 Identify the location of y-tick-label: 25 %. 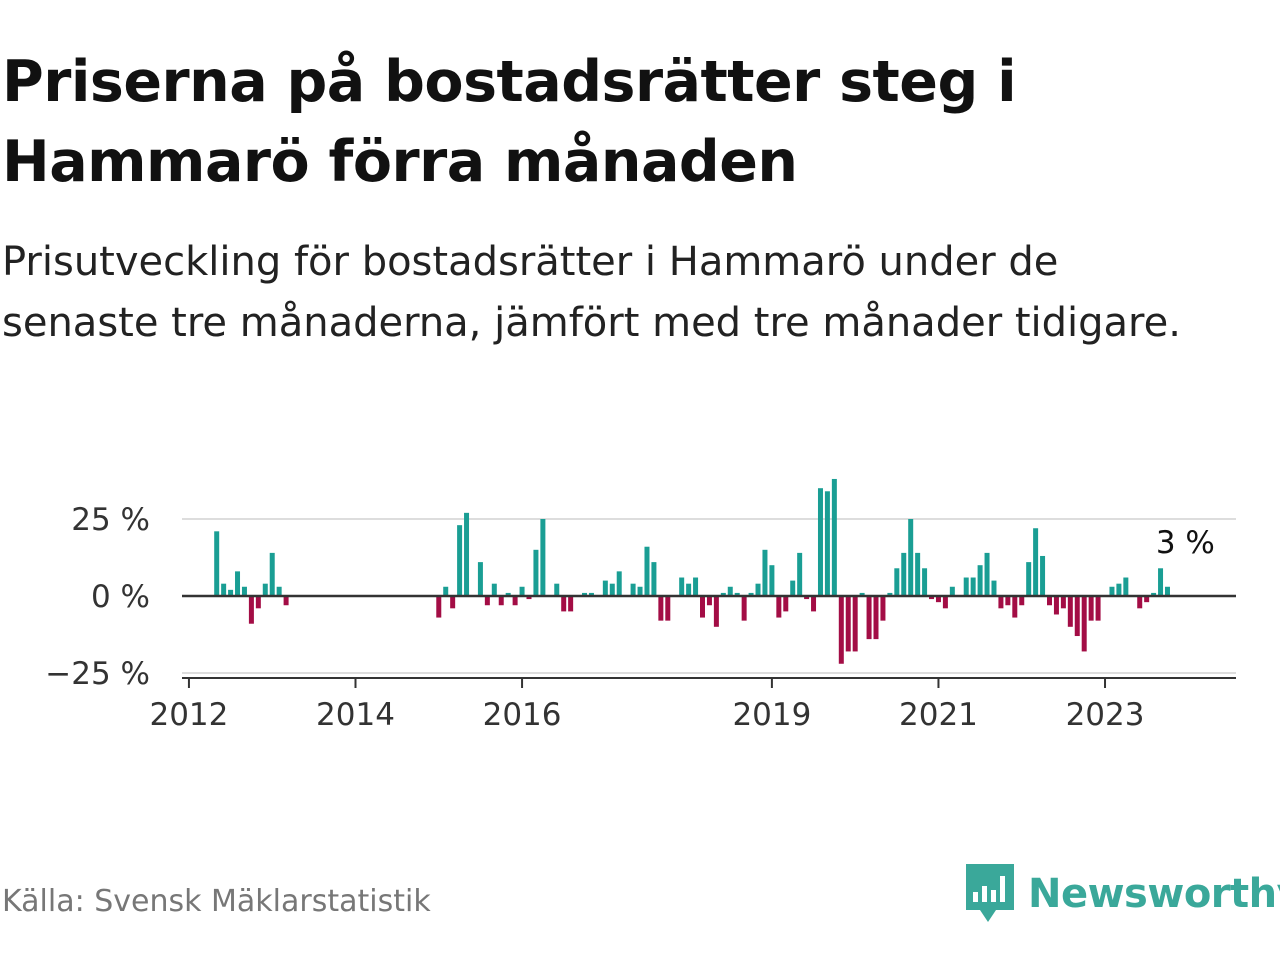
(110, 520).